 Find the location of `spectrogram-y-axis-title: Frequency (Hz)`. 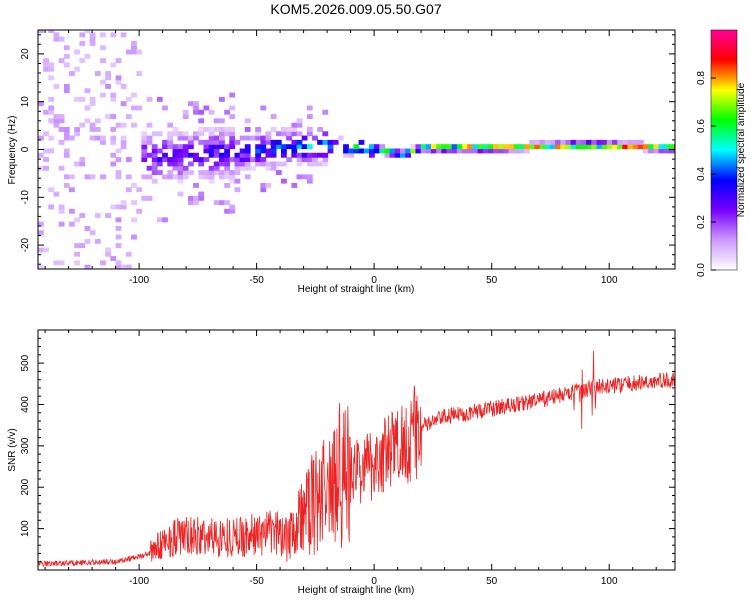

spectrogram-y-axis-title: Frequency (Hz) is located at coordinates (12, 150).